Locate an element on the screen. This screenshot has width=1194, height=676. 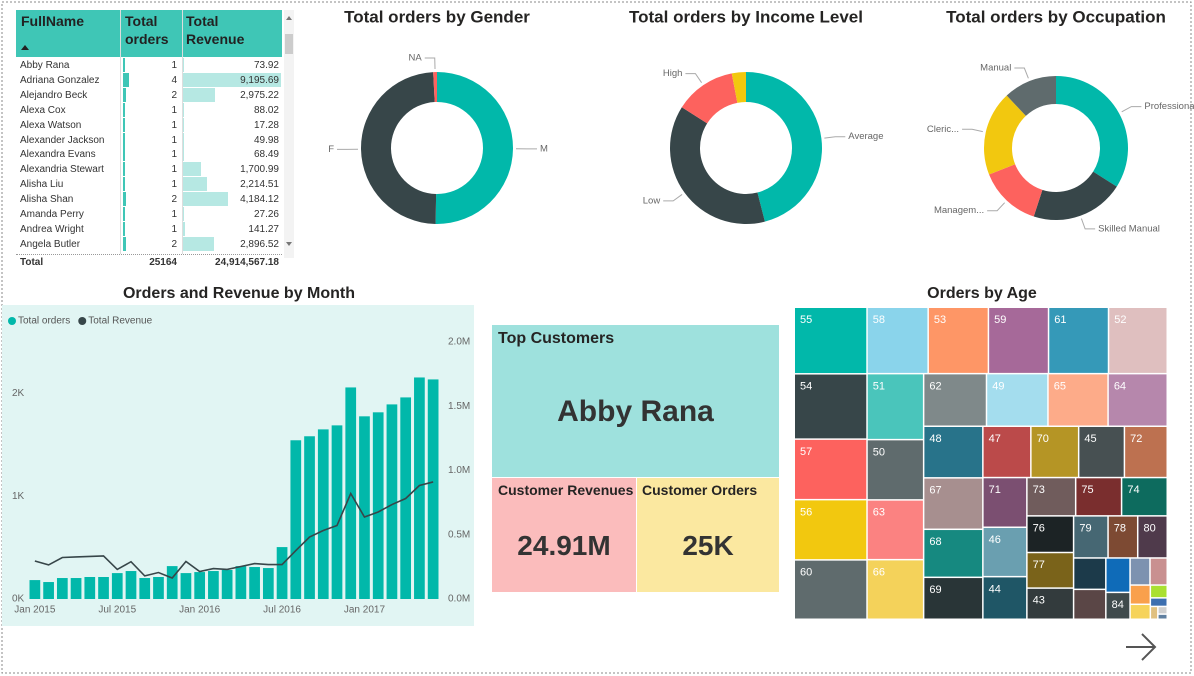
treemap-label: 65 is located at coordinates (1060, 386).